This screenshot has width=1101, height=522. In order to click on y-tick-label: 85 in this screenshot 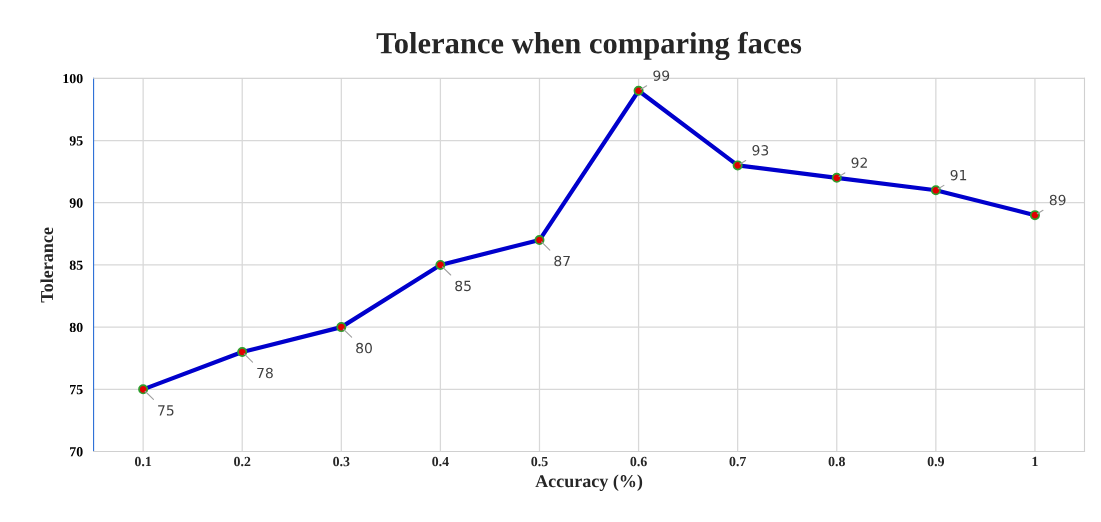, I will do `click(76, 265)`.